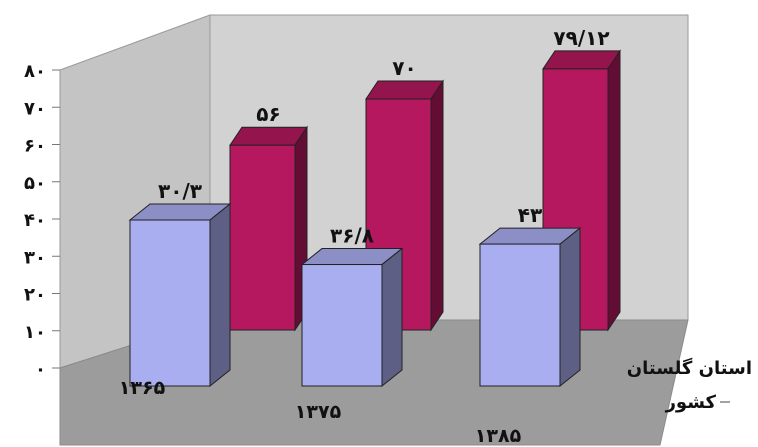 The width and height of the screenshot is (758, 447). Describe the element at coordinates (35, 257) in the screenshot. I see `y-tick-label: ۳۰` at that location.